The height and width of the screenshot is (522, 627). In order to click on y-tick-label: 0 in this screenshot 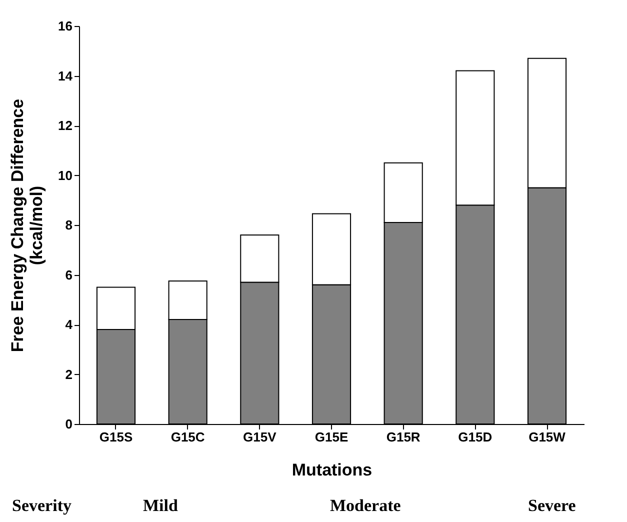, I will do `click(68, 424)`.